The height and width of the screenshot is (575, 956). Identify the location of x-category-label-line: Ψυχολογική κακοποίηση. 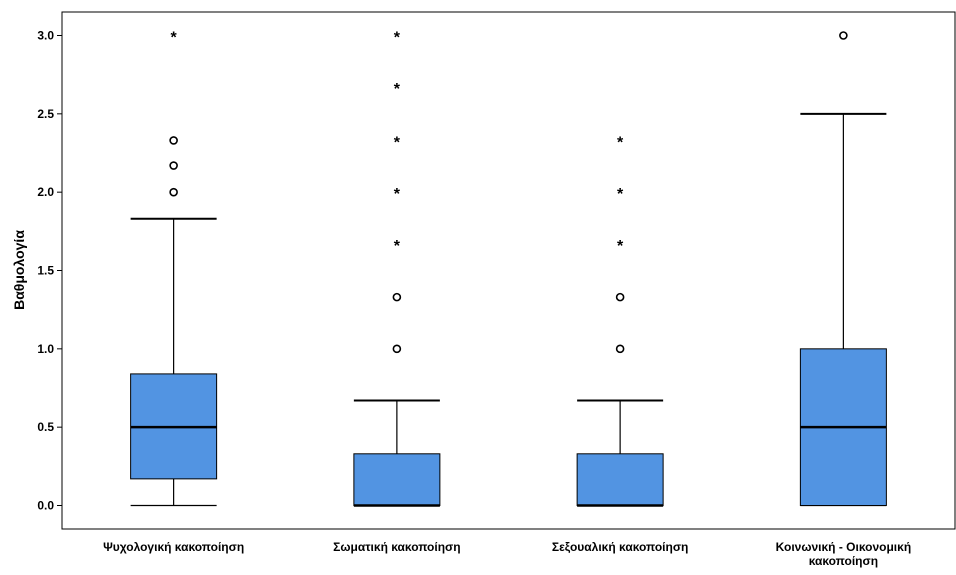
(173, 547).